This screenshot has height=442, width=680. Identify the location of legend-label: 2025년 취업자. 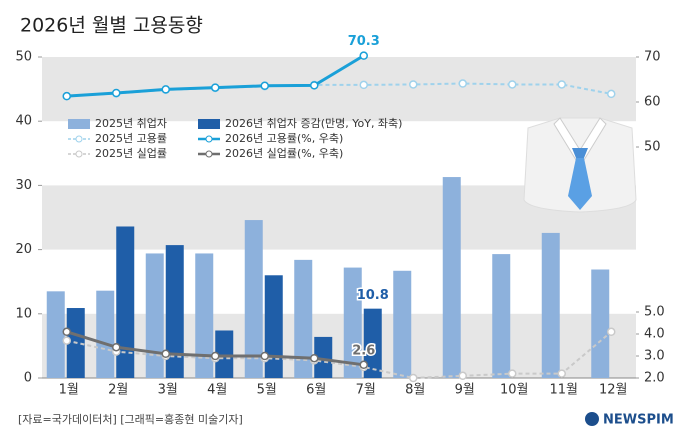
(131, 123).